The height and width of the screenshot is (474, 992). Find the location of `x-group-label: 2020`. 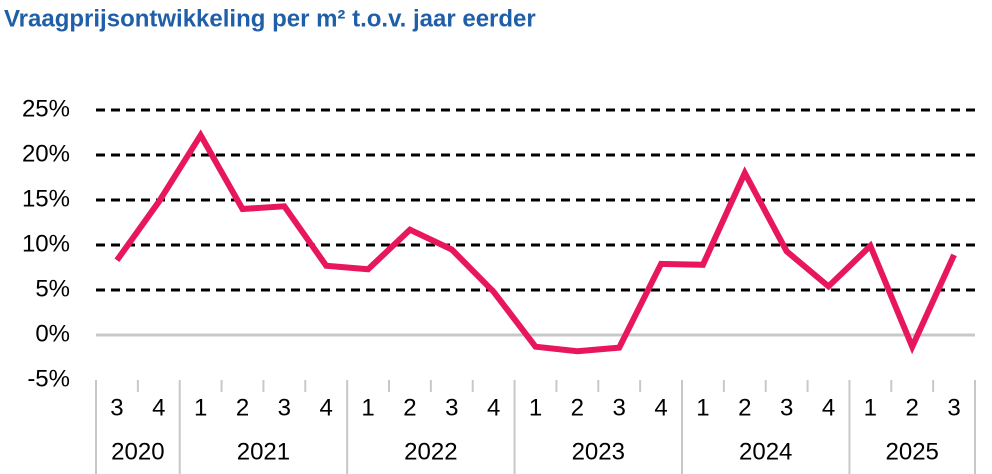

x-group-label: 2020 is located at coordinates (137, 451).